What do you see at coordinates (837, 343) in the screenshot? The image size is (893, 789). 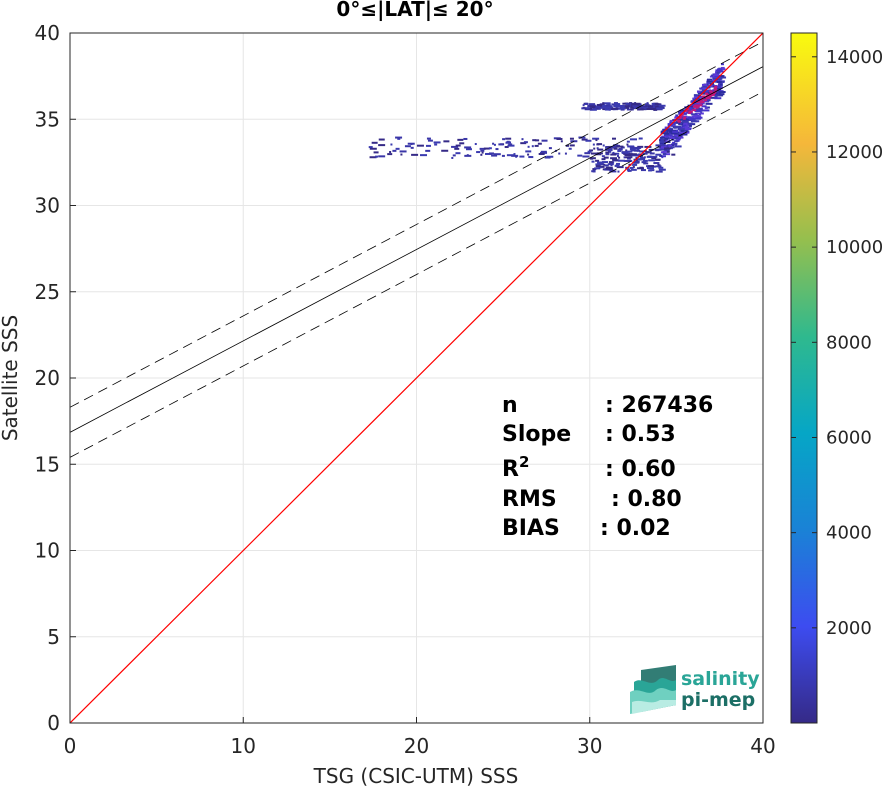 I see `colorbar-ticks: 2000 4000 6000 8000 10000 12000 14000` at bounding box center [837, 343].